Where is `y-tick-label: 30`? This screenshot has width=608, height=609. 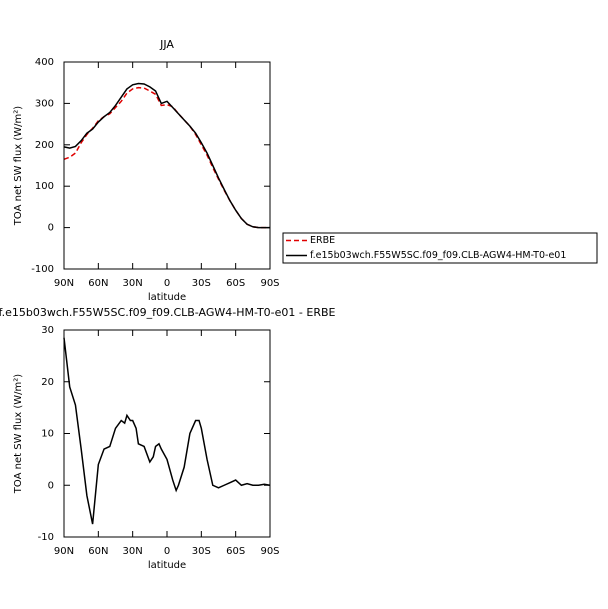
y-tick-label: 30 is located at coordinates (47, 330).